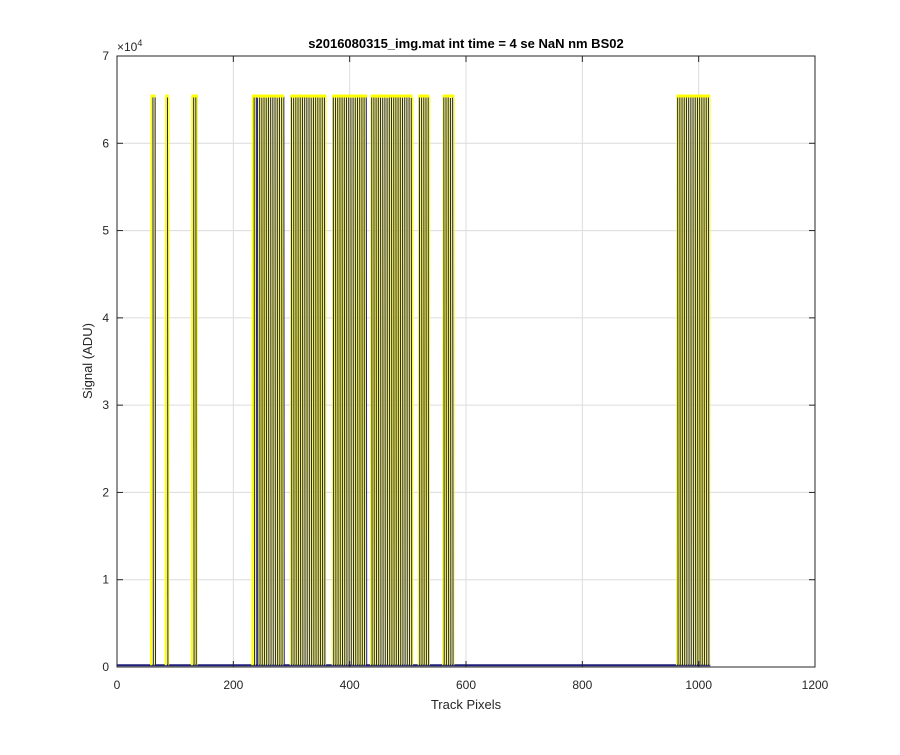  What do you see at coordinates (582, 685) in the screenshot?
I see `x-tick-label: 800` at bounding box center [582, 685].